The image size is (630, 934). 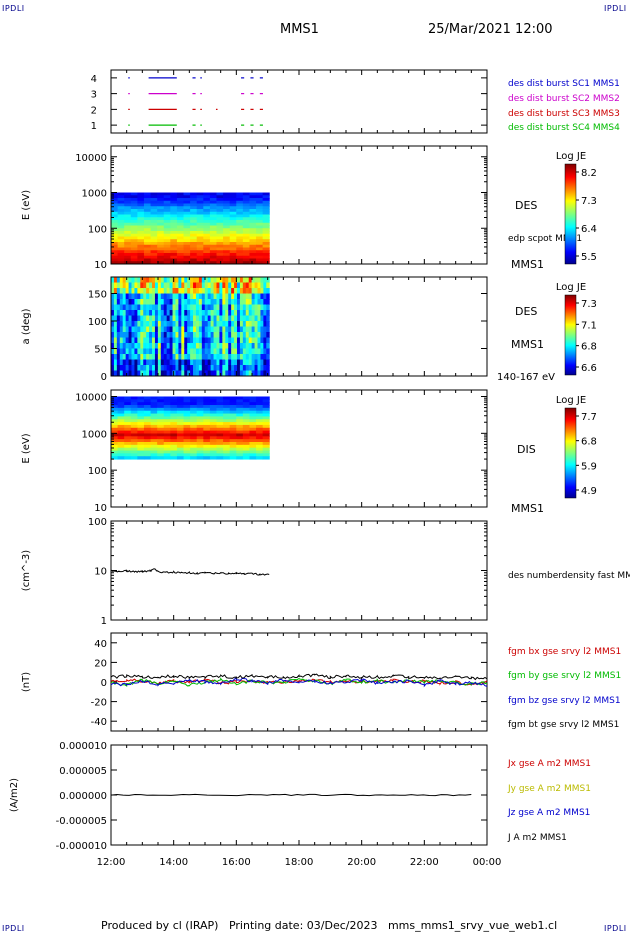 I want to click on panel-0-frame, so click(x=299, y=101).